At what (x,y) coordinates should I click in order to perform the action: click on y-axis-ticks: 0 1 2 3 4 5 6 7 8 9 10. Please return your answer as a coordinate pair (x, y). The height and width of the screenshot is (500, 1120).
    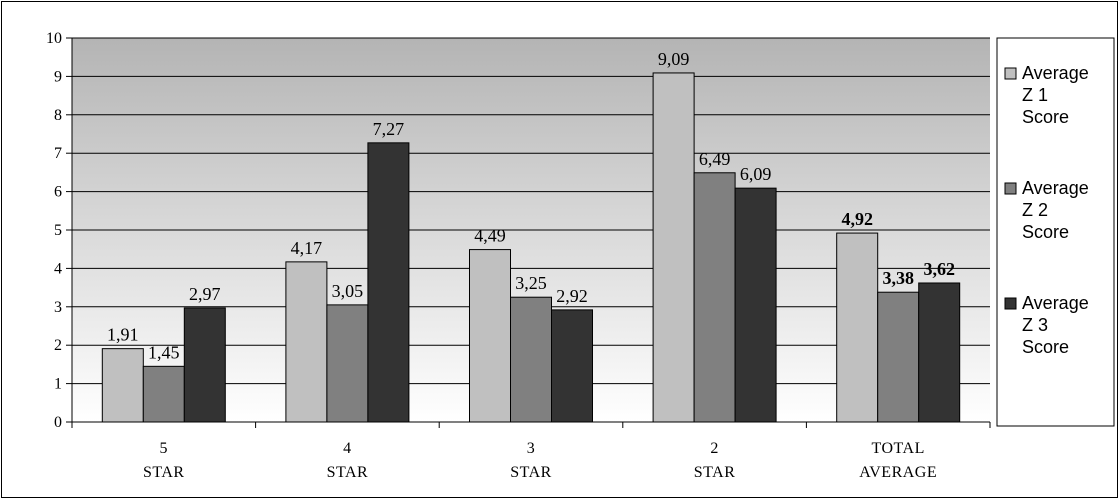
    Looking at the image, I should click on (54, 230).